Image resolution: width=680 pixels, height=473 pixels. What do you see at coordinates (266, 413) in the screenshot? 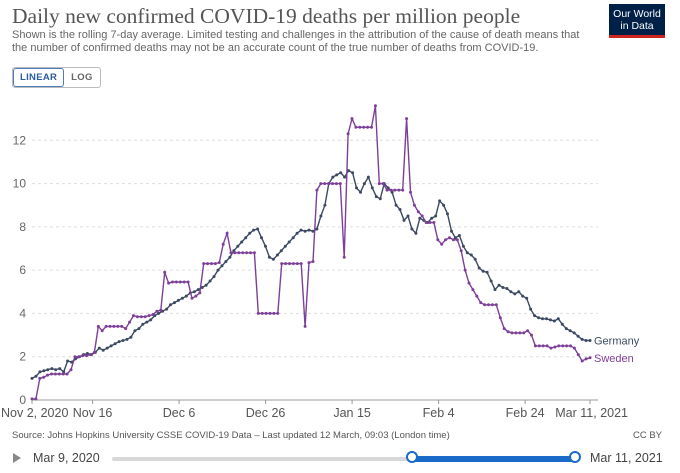
I see `x-tick-label: Dec 26` at bounding box center [266, 413].